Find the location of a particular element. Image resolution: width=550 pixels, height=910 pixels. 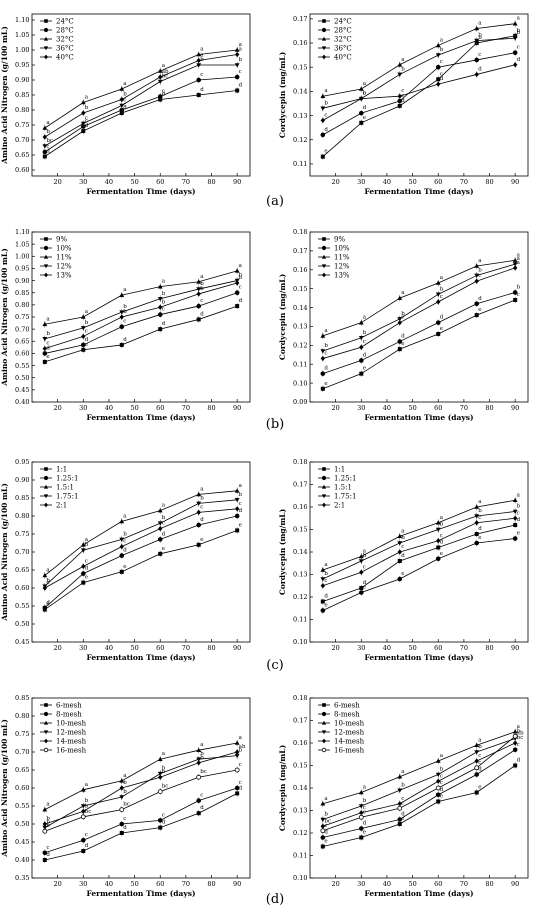

y-tick-label: 0.75 is located at coordinates (22, 317).